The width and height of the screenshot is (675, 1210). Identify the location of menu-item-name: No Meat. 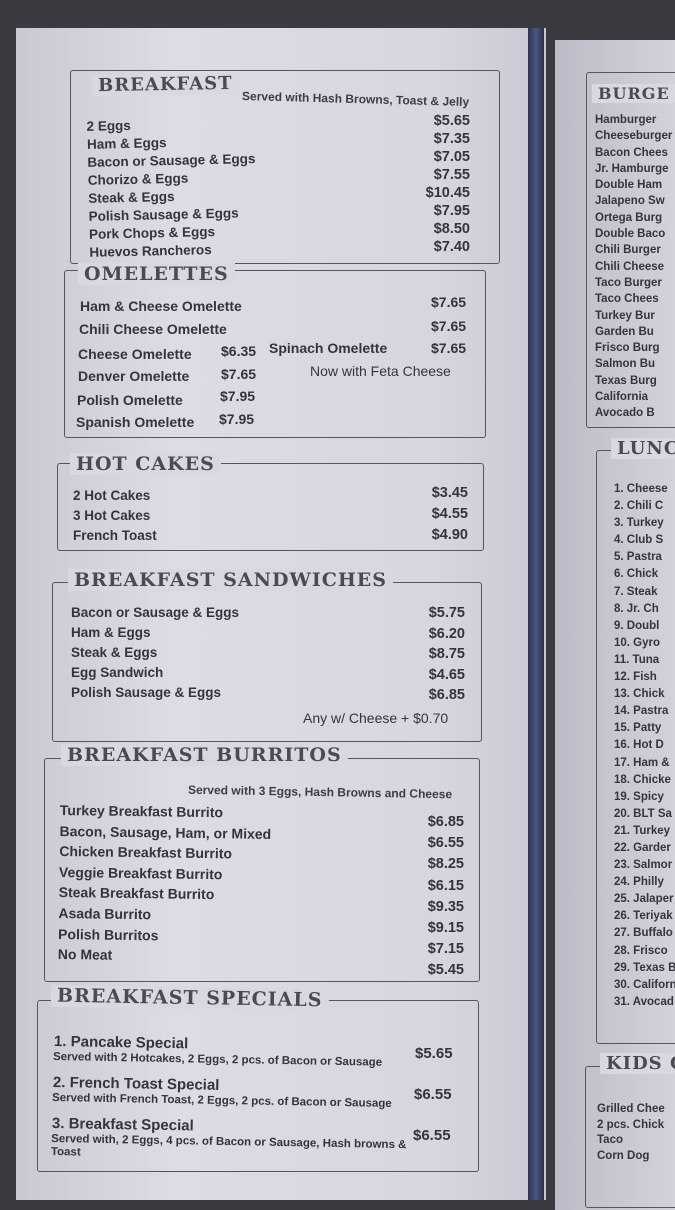
(85, 954).